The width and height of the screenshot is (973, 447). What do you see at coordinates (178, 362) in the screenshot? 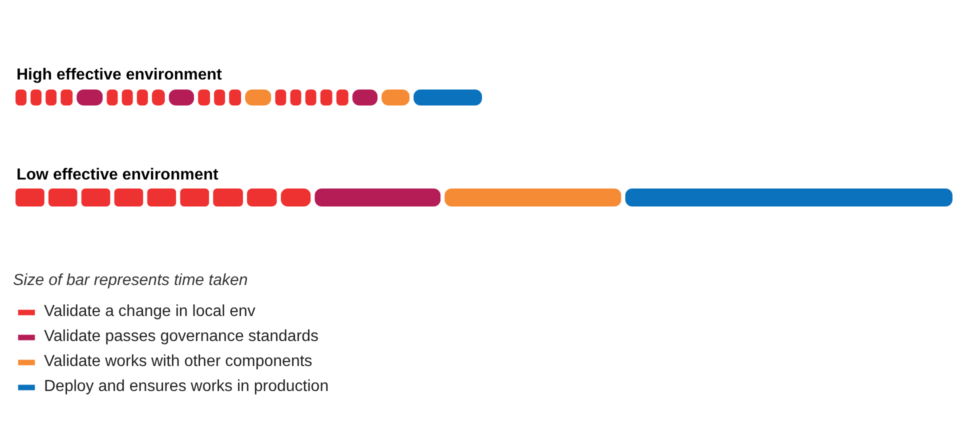
I see `legend-label: Validate works with other components` at bounding box center [178, 362].